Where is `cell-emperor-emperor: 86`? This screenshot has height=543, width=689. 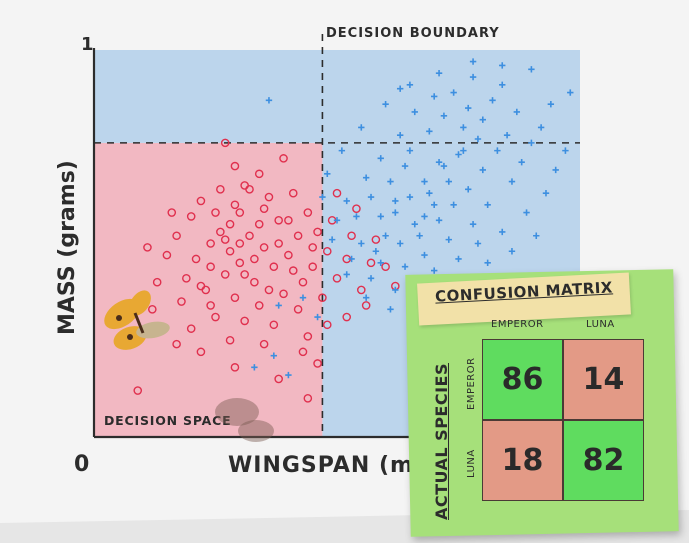
cell-emperor-emperor: 86 is located at coordinates (522, 379).